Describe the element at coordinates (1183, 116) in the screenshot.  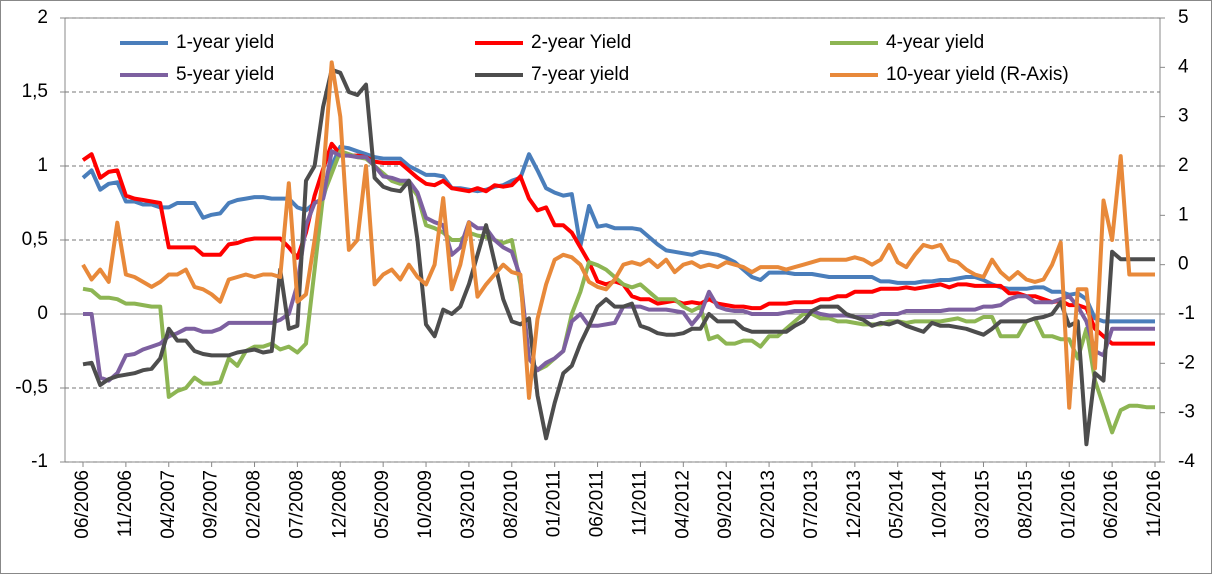
I see `y2-tick-label: 3` at that location.